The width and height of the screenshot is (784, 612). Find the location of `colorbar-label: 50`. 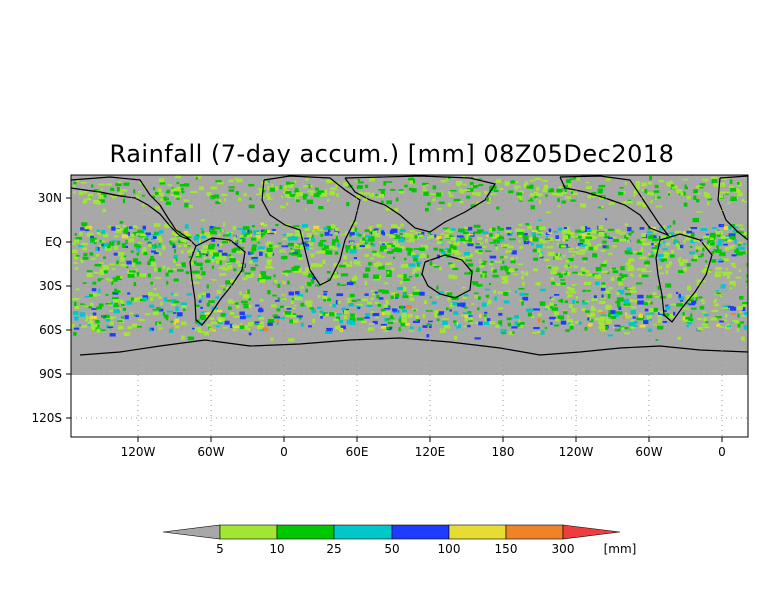

colorbar-label: 50 is located at coordinates (391, 549).